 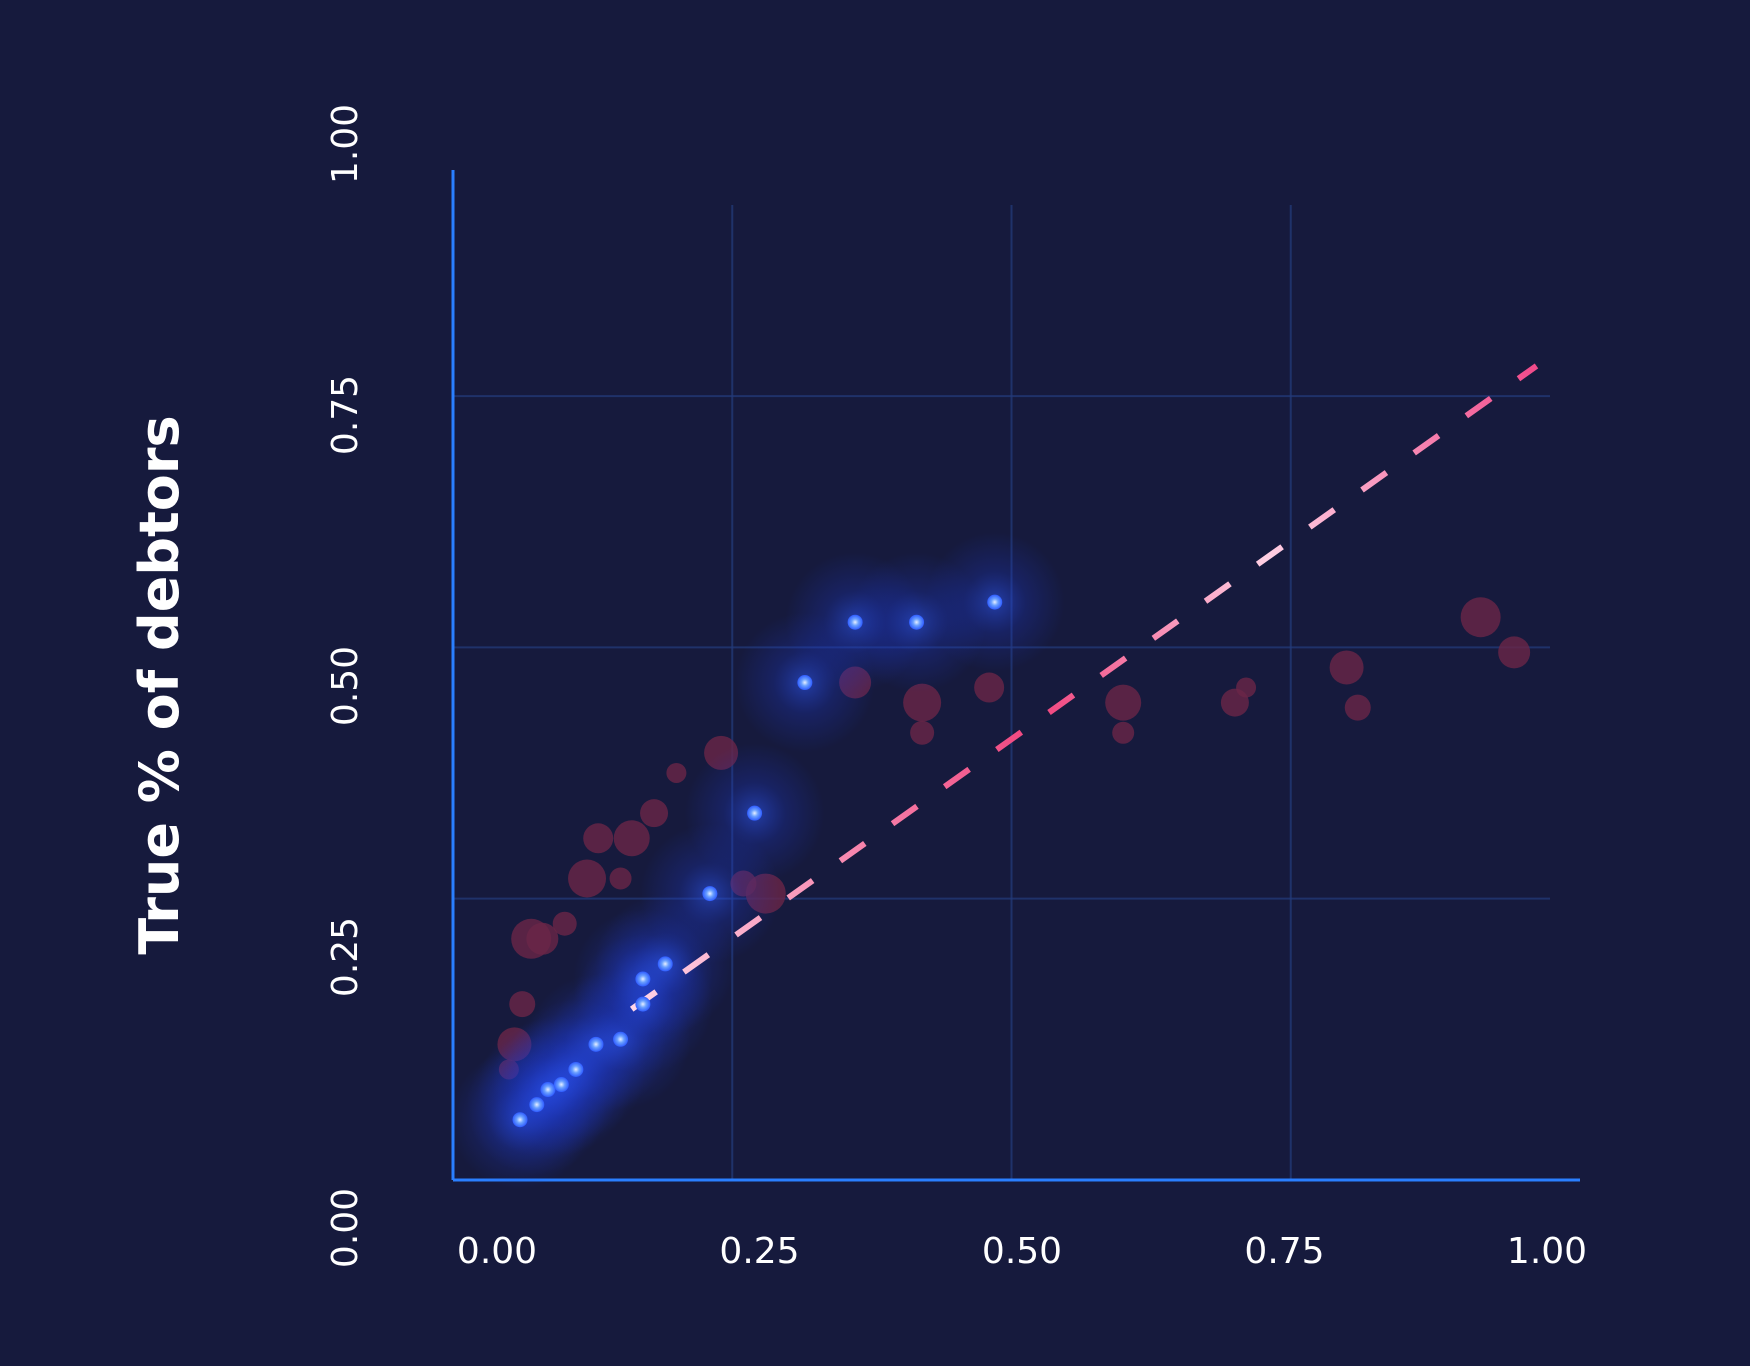 I want to click on x-tick-label: 0.50, so click(x=1022, y=1251).